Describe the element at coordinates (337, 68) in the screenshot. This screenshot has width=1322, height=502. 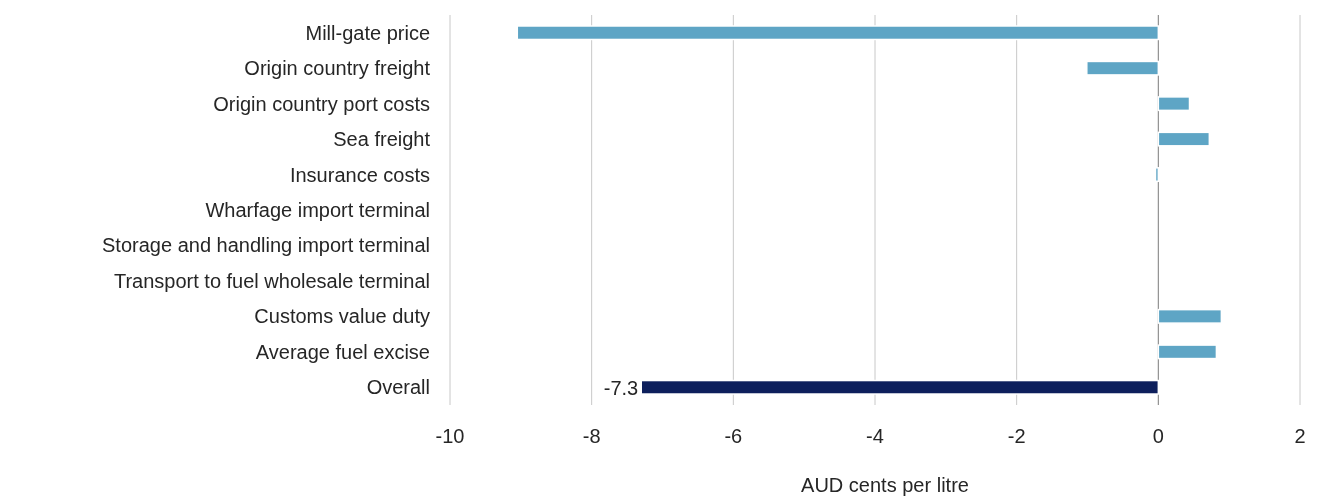
I see `y-tick-label: Origin country freight` at that location.